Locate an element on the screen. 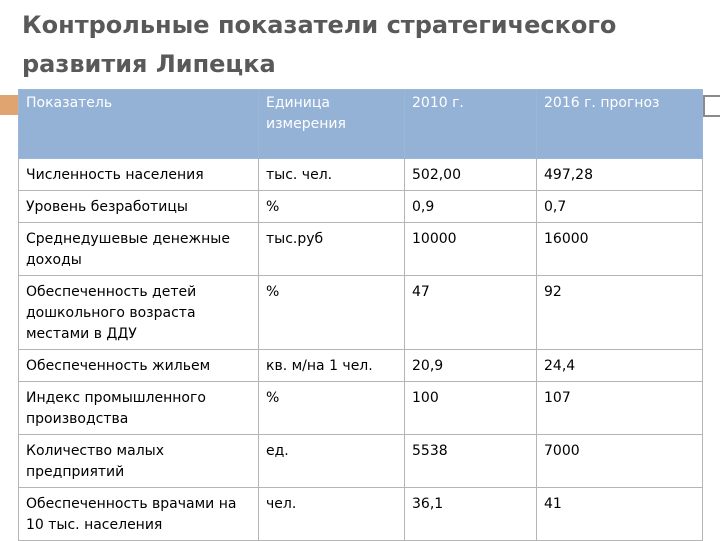 The height and width of the screenshot is (541, 720). cell-2016: 107 is located at coordinates (619, 408).